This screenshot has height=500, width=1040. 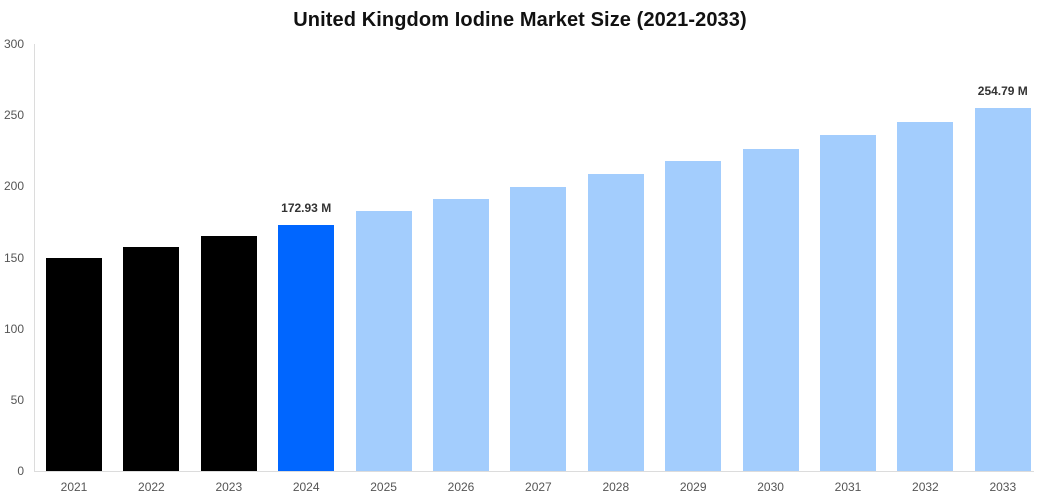 What do you see at coordinates (693, 487) in the screenshot?
I see `x-tick-label: 2029` at bounding box center [693, 487].